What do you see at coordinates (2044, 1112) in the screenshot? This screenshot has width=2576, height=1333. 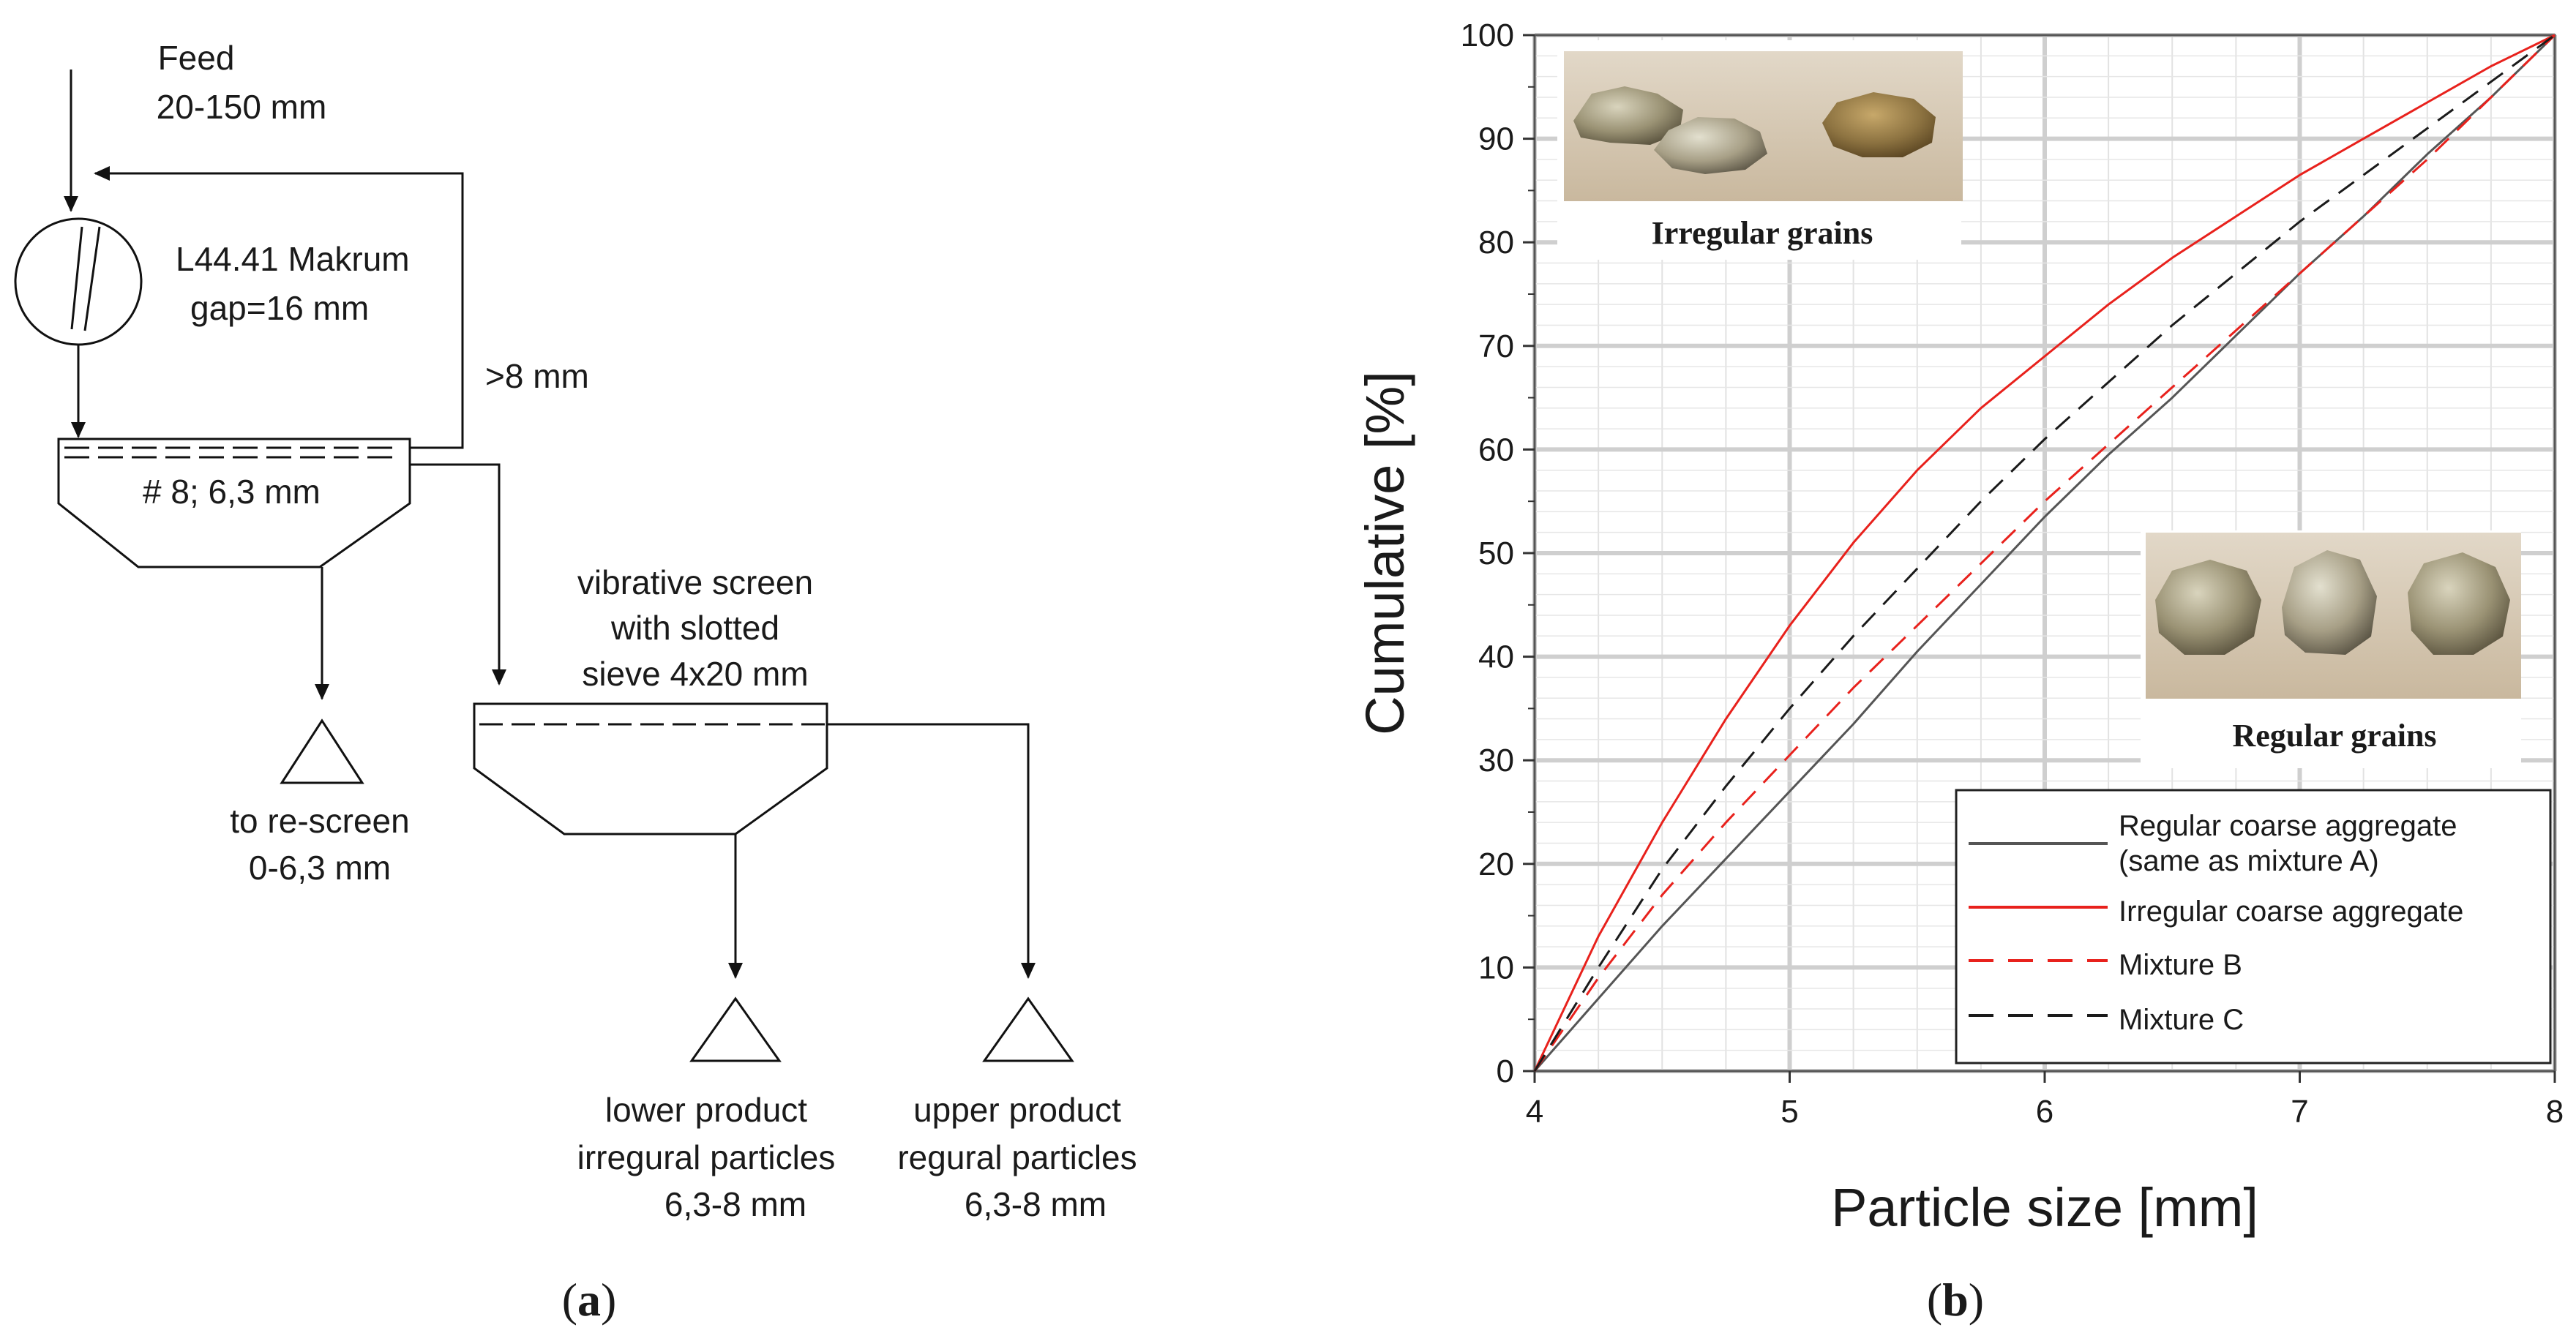 I see `x-tick-label: 6` at bounding box center [2044, 1112].